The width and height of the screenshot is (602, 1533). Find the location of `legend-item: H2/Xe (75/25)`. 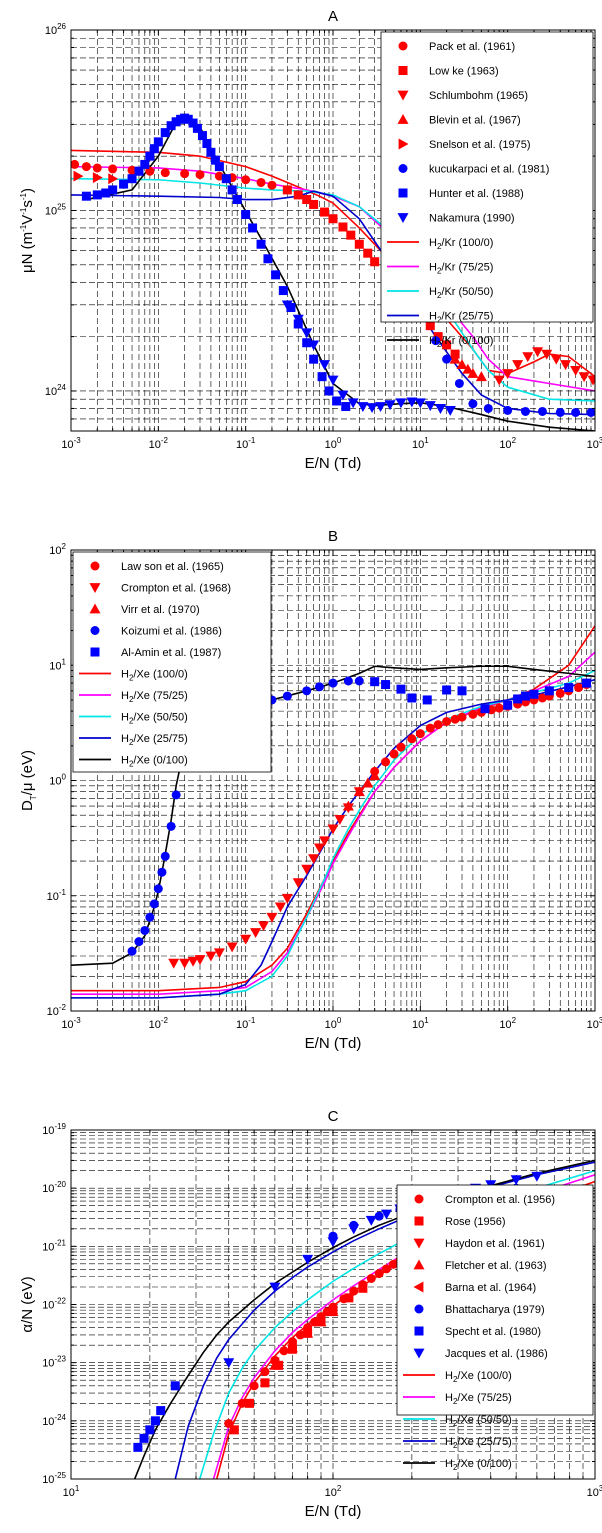

legend-item: H2/Xe (75/25) is located at coordinates (457, 1399).